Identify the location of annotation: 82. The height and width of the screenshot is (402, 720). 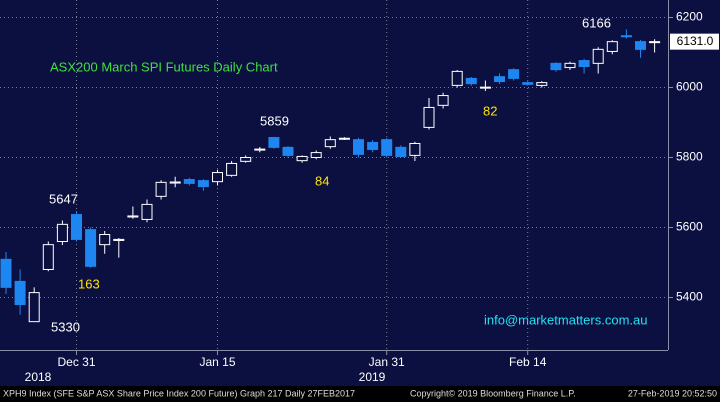
(490, 110).